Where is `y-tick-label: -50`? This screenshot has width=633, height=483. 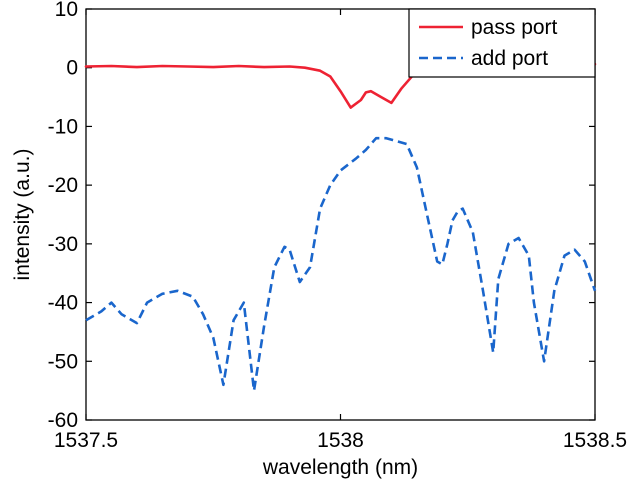 y-tick-label: -50 is located at coordinates (63, 361).